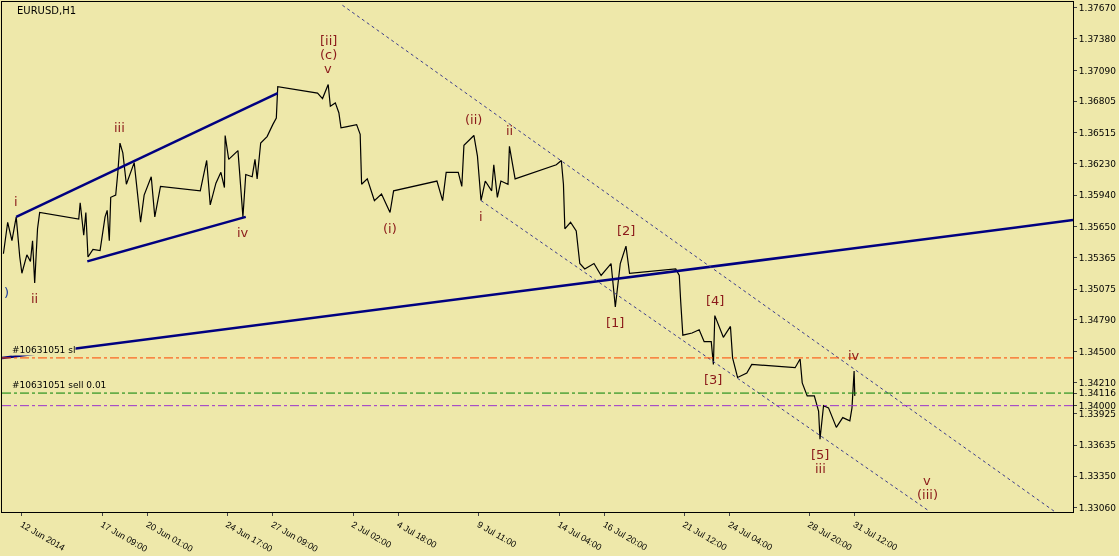  Describe the element at coordinates (1097, 320) in the screenshot. I see `y-tick-label: 1.34790` at that location.